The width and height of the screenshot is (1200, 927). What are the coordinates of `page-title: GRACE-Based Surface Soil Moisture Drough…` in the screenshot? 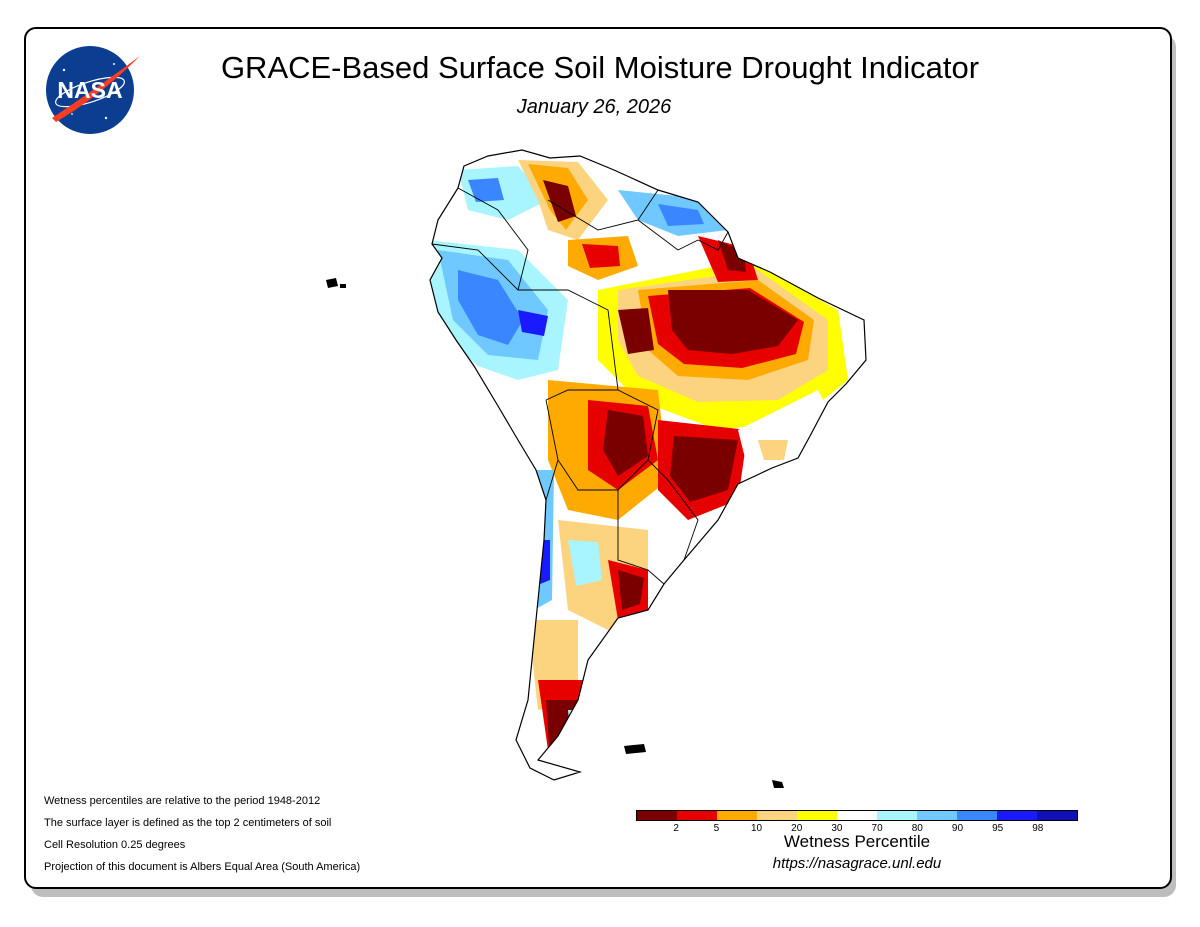 It's located at (600, 67).